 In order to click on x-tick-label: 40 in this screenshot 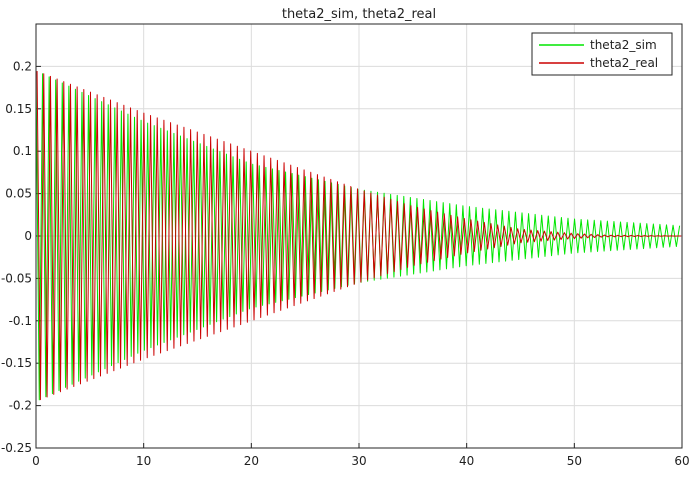, I will do `click(466, 461)`.